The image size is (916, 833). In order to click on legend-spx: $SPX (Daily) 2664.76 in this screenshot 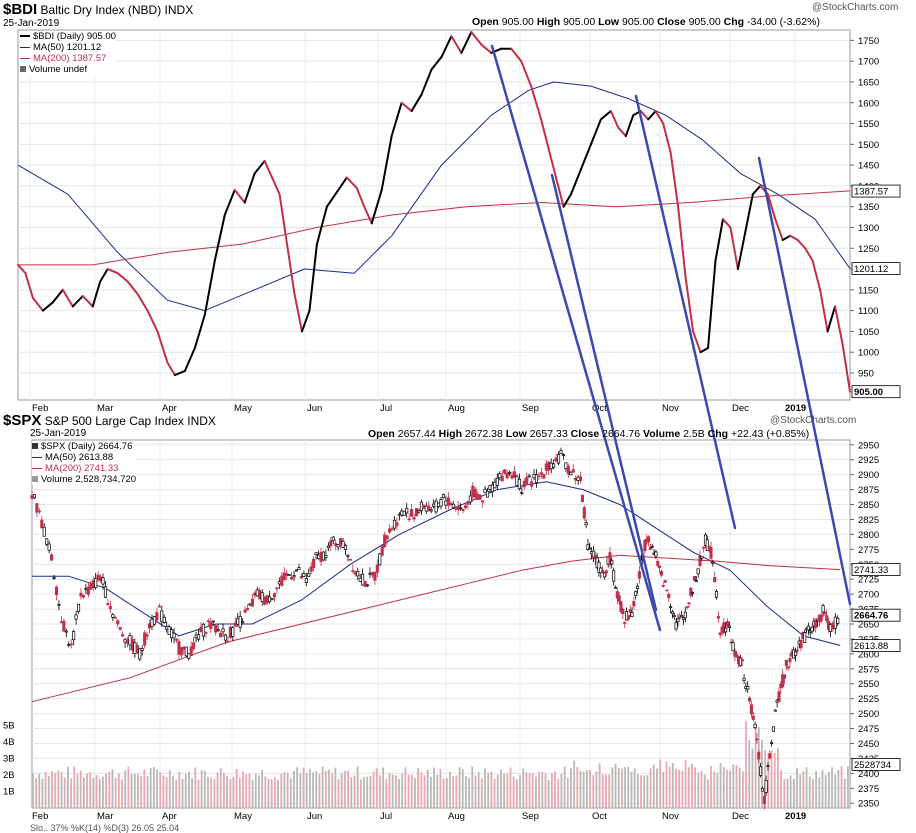, I will do `click(84, 446)`.